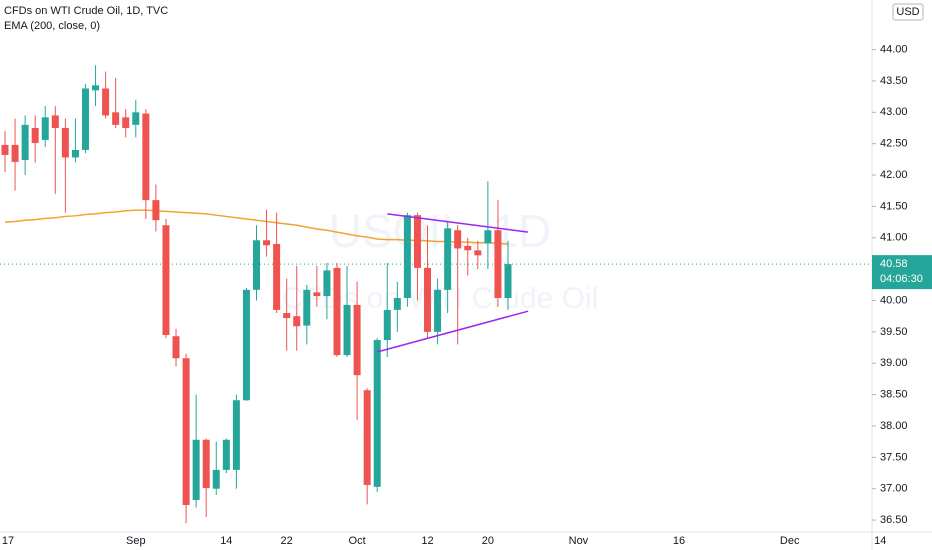 The height and width of the screenshot is (550, 932). What do you see at coordinates (287, 541) in the screenshot?
I see `x-tick-label: 22` at bounding box center [287, 541].